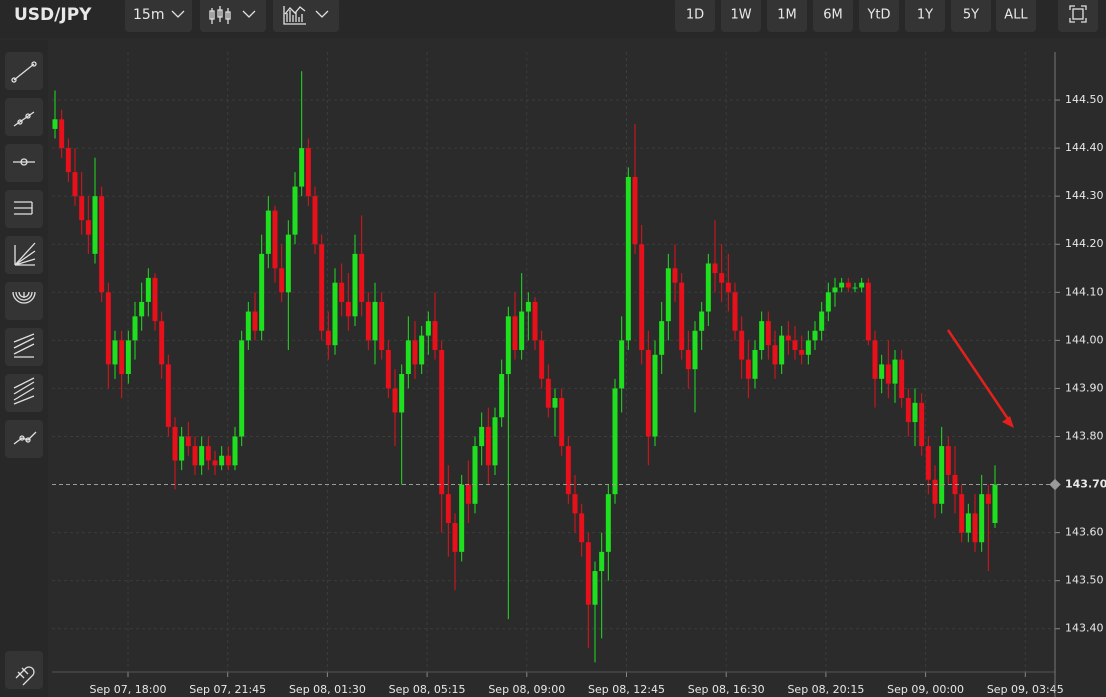 The height and width of the screenshot is (697, 1106). I want to click on range-button: YtD, so click(879, 16).